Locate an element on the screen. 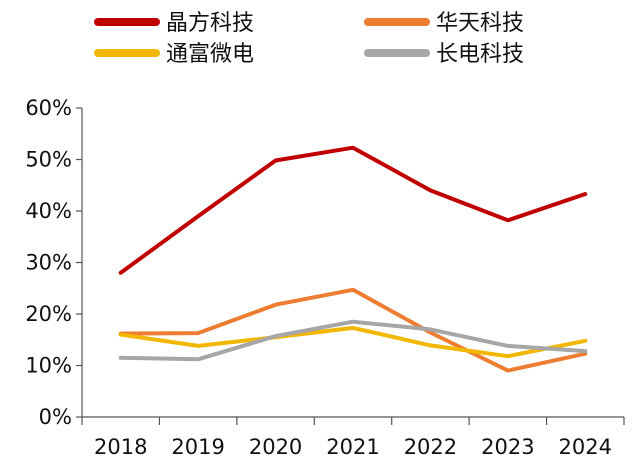  legend-label: 华天科技 is located at coordinates (480, 23).